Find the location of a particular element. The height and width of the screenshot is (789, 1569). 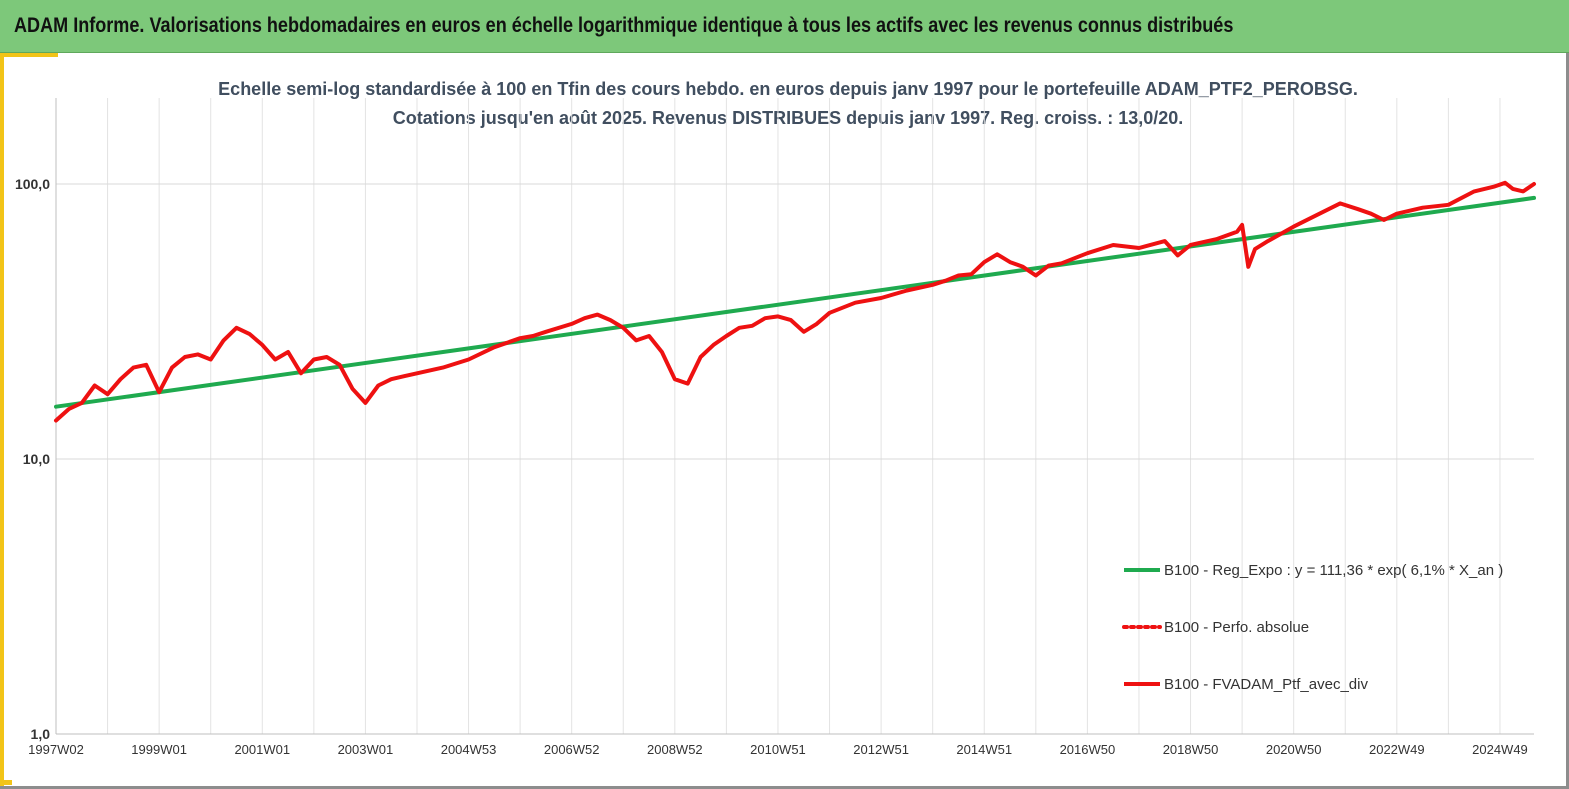

x-tick-label: 2001W01 is located at coordinates (262, 749).